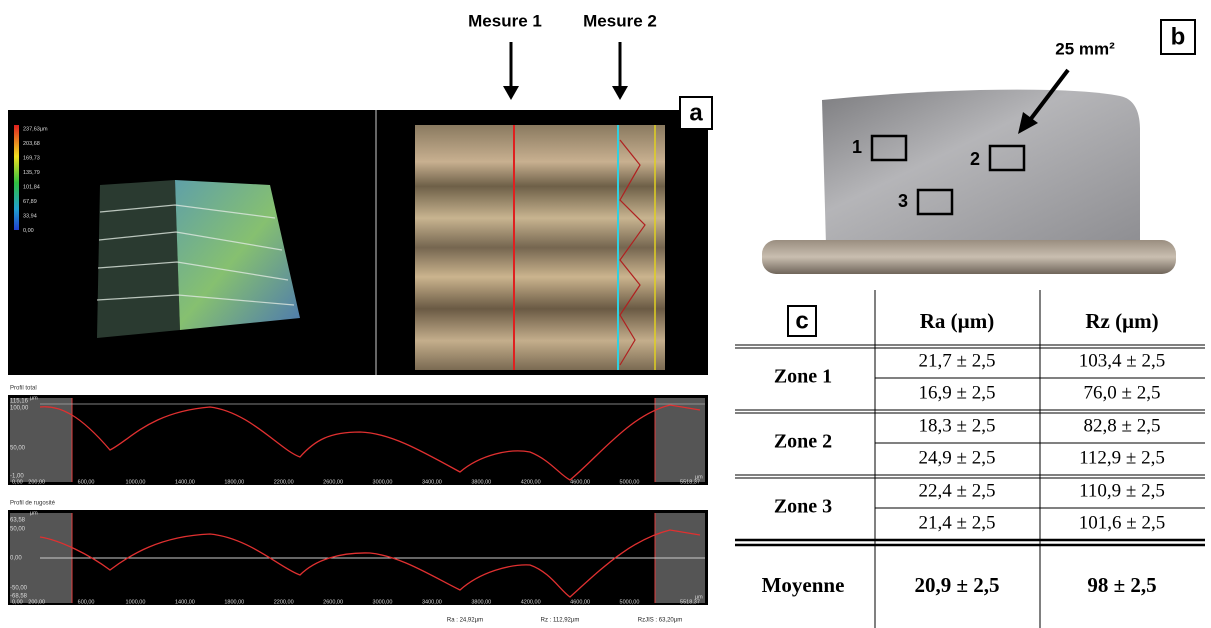  Describe the element at coordinates (31, 173) in the screenshot. I see `scale-label: 135,79` at that location.